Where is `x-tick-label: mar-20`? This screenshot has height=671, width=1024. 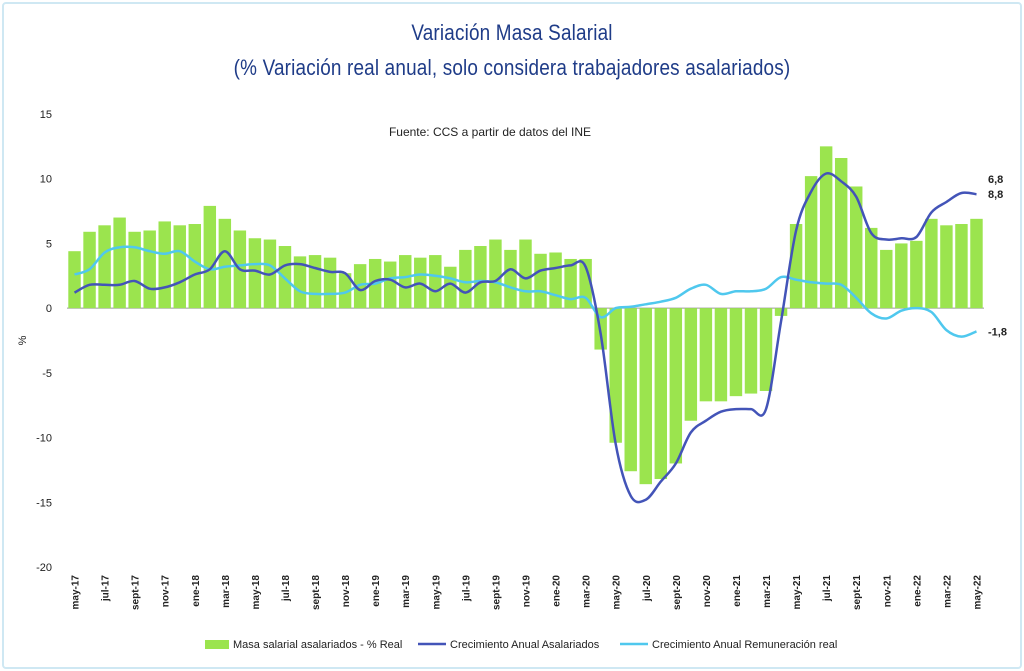 x-tick-label: mar-20 is located at coordinates (587, 591).